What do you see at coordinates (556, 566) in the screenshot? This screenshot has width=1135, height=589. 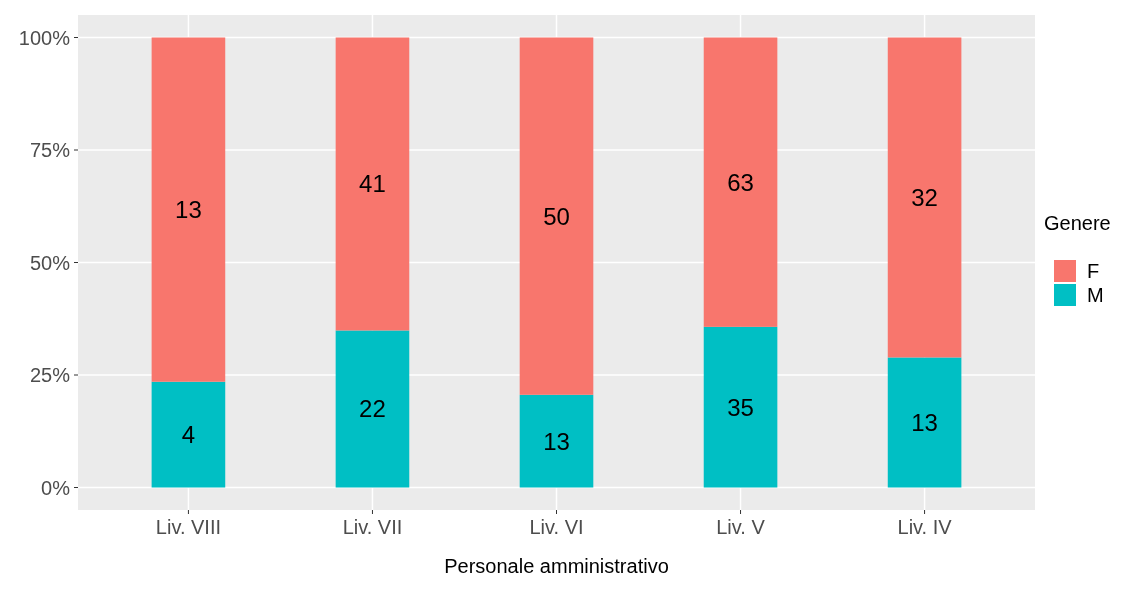 I see `x-axis-title: Personale amministrativo` at bounding box center [556, 566].